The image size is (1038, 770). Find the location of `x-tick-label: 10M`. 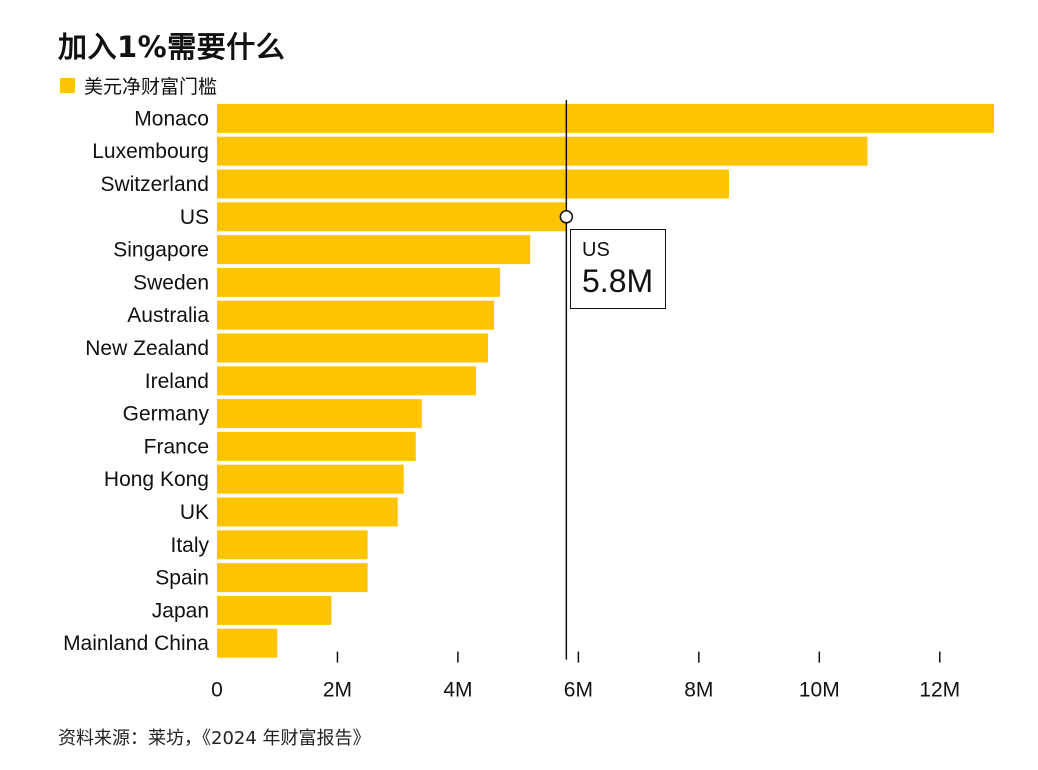

x-tick-label: 10M is located at coordinates (819, 690).